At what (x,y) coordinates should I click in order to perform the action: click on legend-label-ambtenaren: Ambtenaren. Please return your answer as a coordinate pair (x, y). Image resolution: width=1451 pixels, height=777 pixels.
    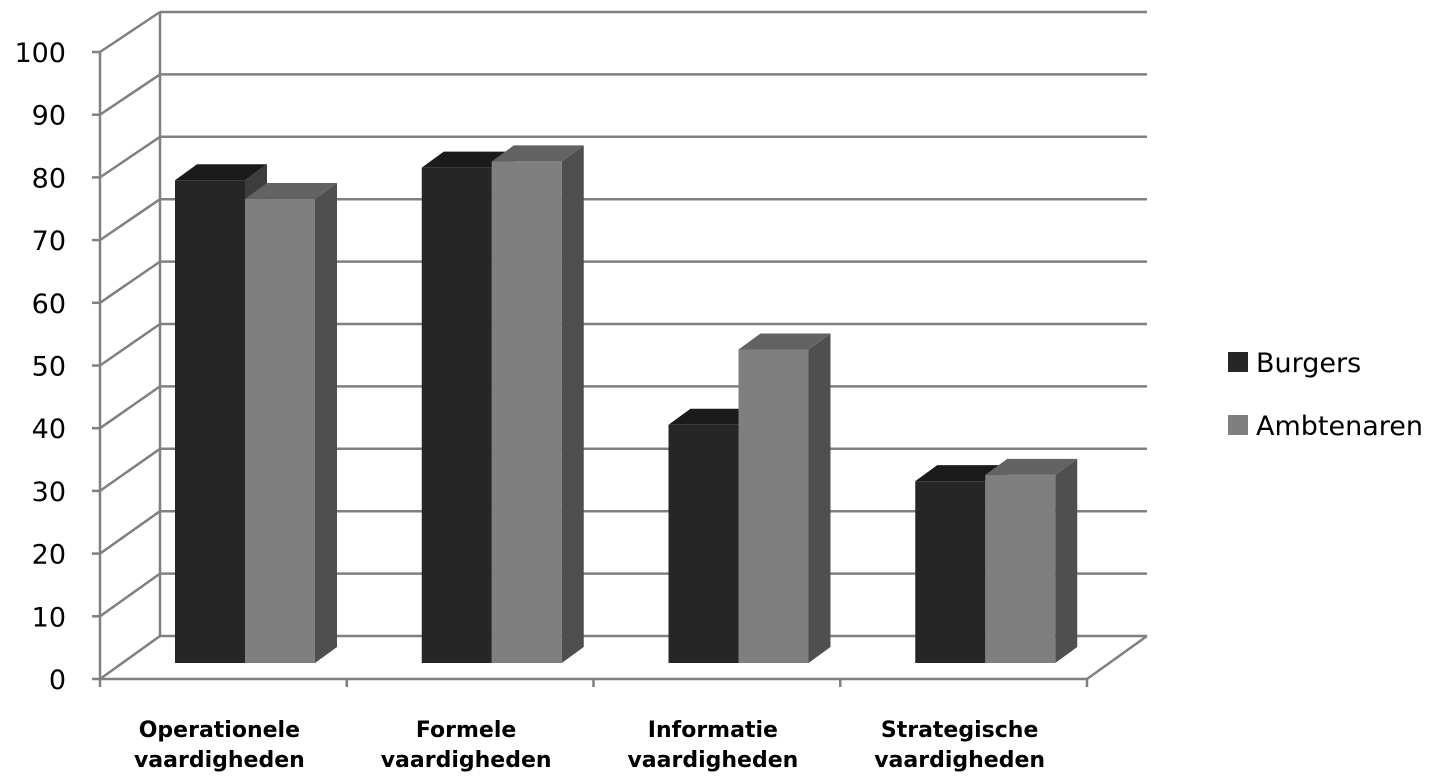
    Looking at the image, I should click on (1339, 426).